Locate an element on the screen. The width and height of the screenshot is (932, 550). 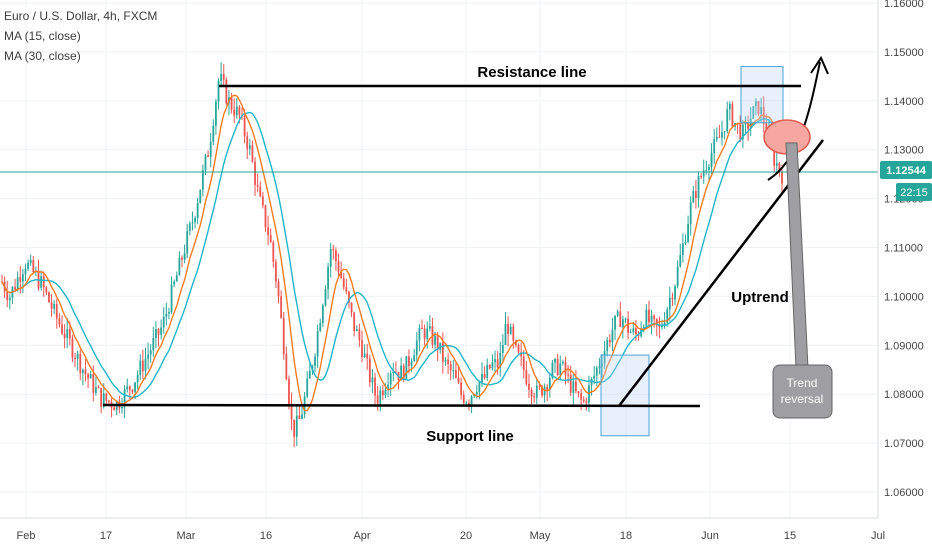
trend-reversal-callout is located at coordinates (802, 391).